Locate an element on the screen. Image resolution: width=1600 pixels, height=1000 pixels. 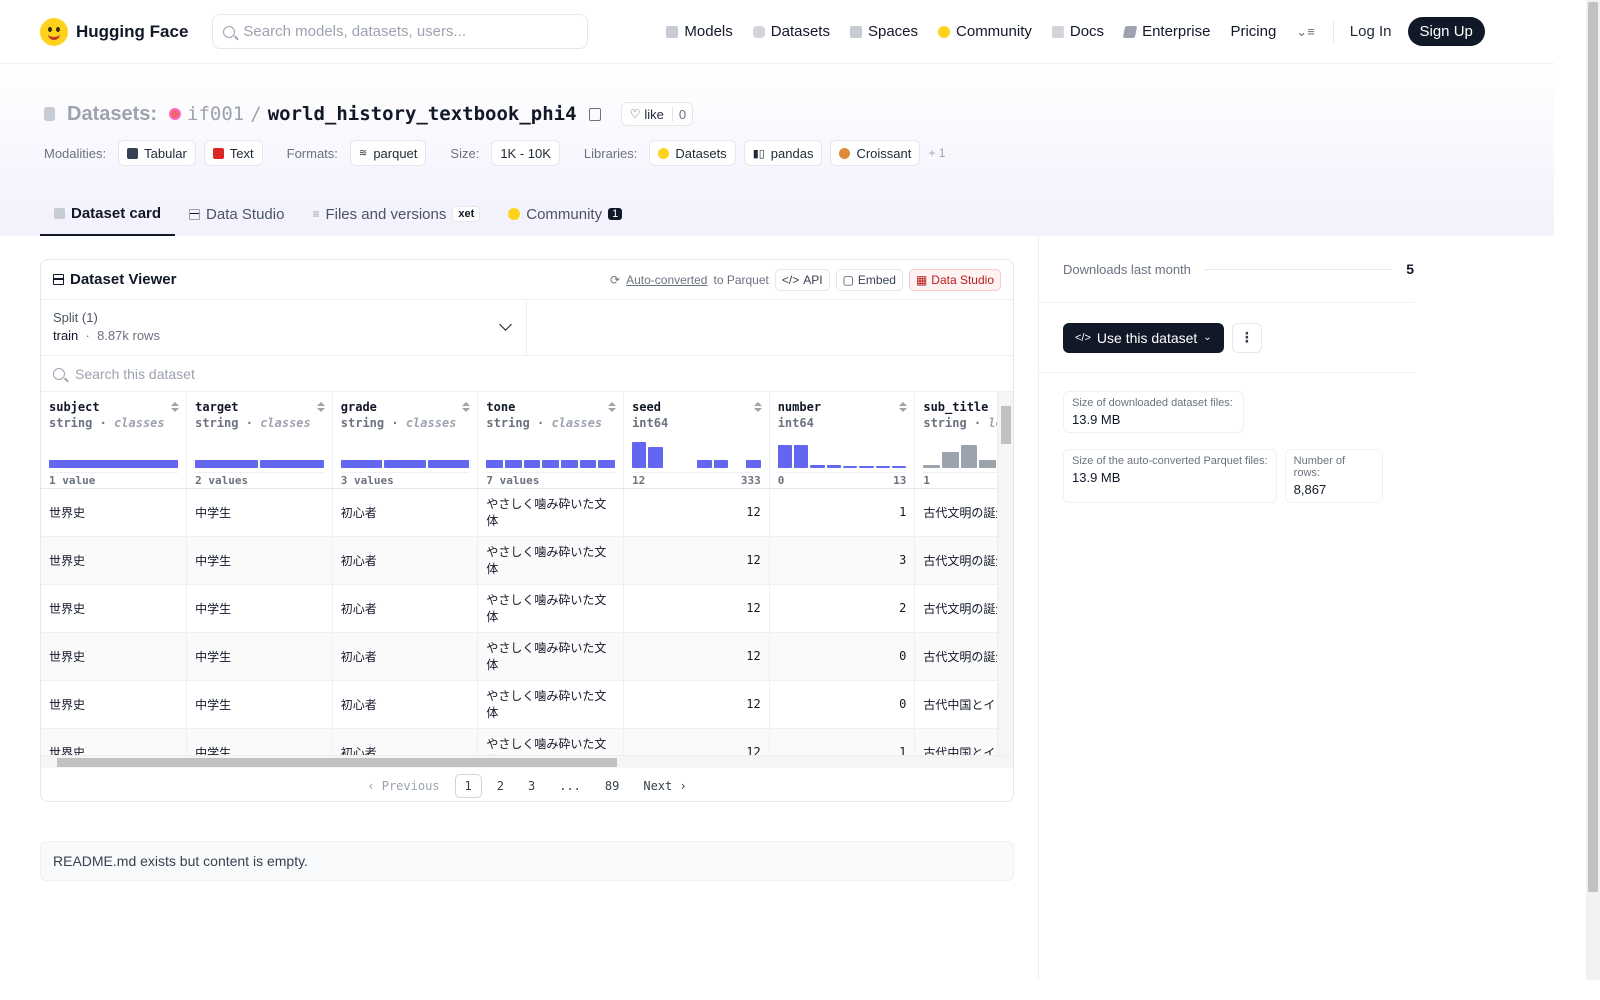
nav-datasets: Datasets is located at coordinates (791, 32).